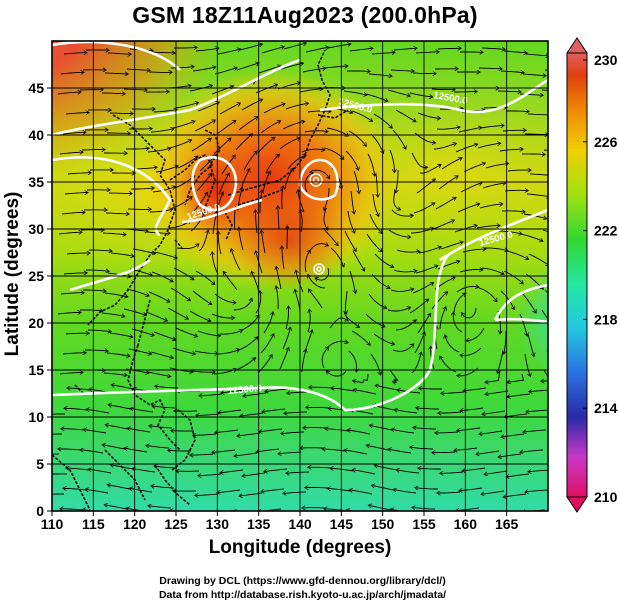 The image size is (619, 605). I want to click on colorbar-tick-label: 226, so click(606, 142).